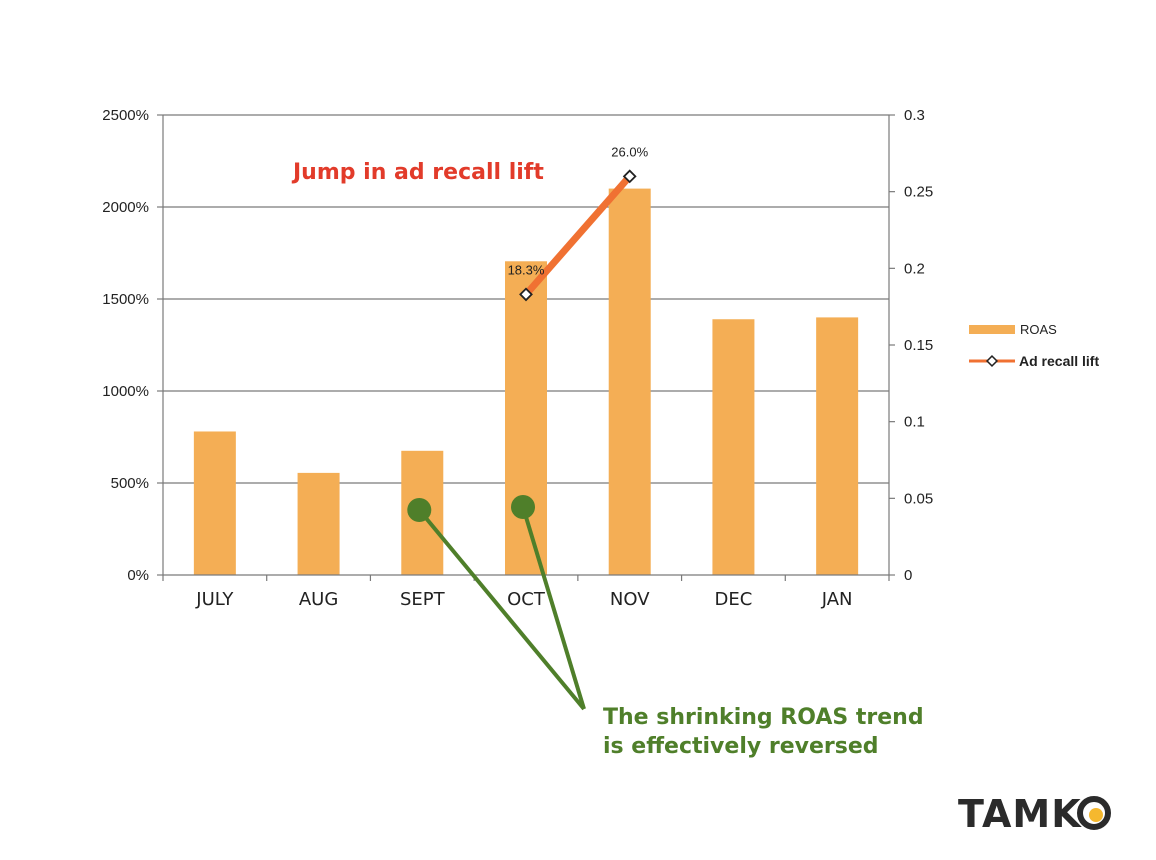  What do you see at coordinates (1020, 814) in the screenshot?
I see `logo-text: TAMK` at bounding box center [1020, 814].